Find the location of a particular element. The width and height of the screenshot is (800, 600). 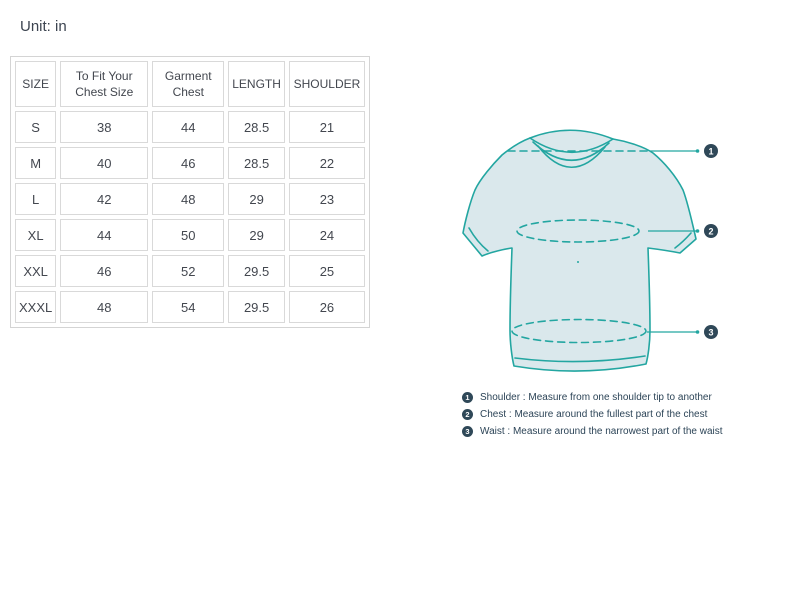

table-row-xl: XL 44 50 29 24 is located at coordinates (190, 235).